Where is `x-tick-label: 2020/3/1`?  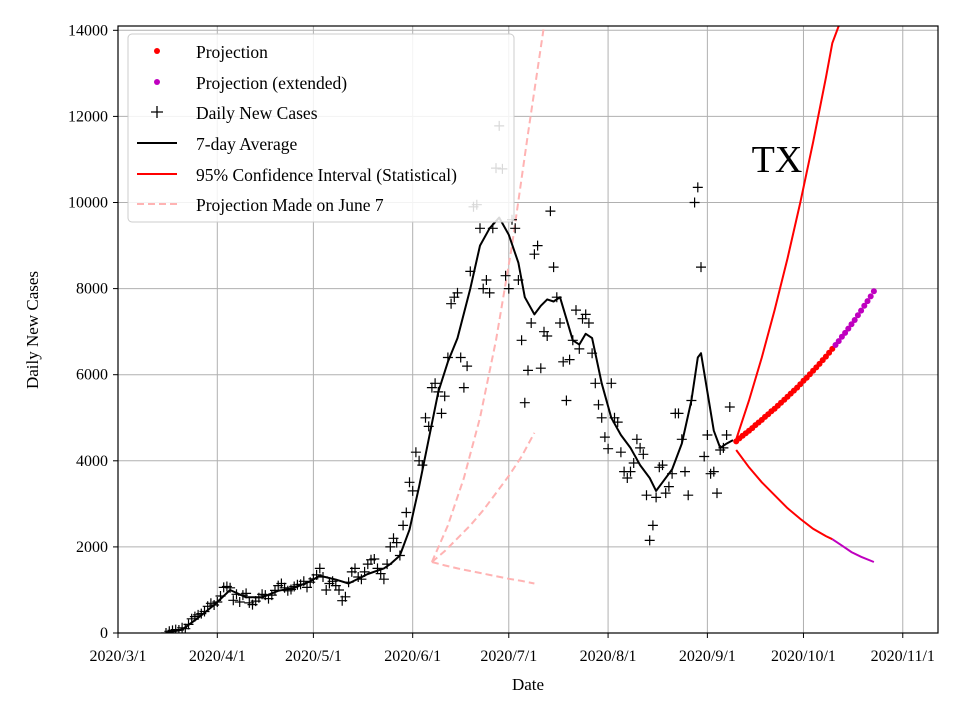
x-tick-label: 2020/3/1 is located at coordinates (118, 656).